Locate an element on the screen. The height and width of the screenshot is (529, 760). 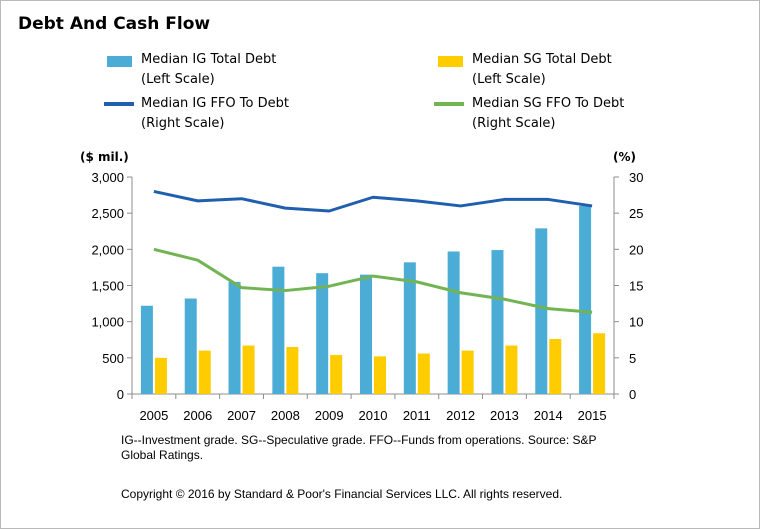
x-tick-label: 2013 is located at coordinates (504, 415).